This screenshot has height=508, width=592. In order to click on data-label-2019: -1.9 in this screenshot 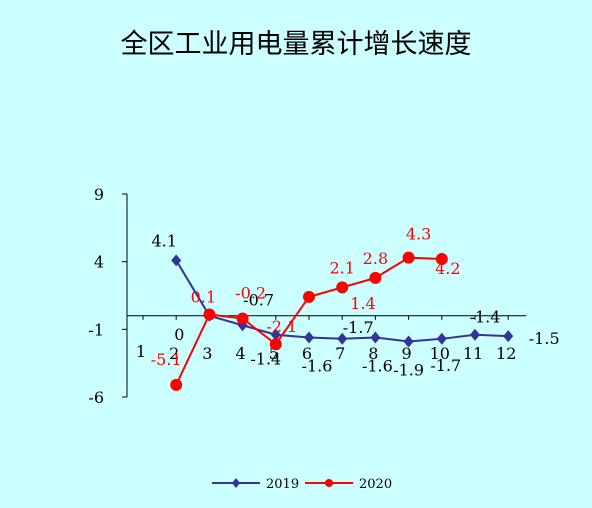, I will do `click(408, 370)`.